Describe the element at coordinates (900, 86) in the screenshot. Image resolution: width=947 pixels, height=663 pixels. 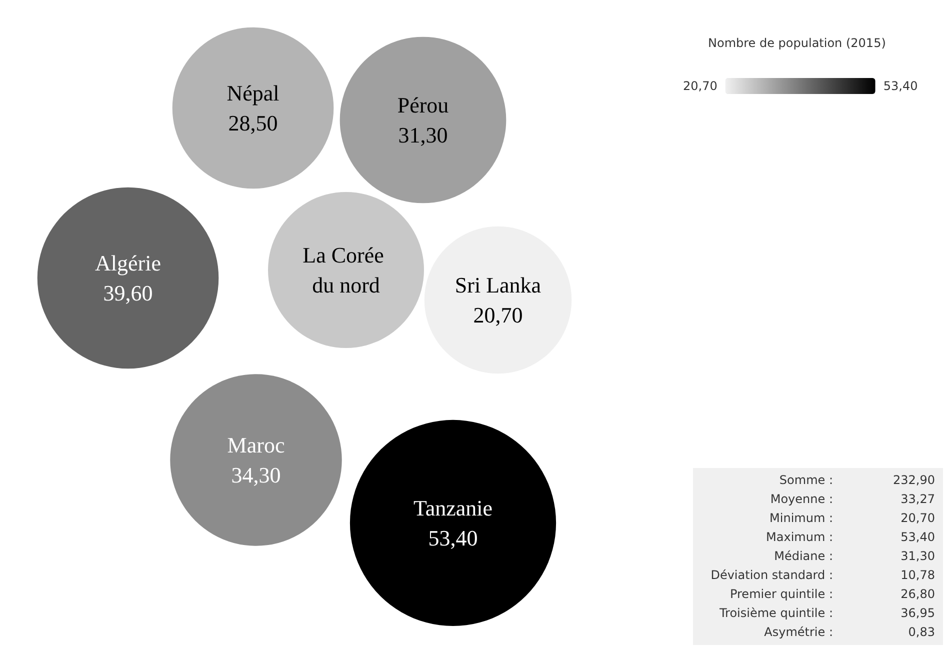
I see `text: 53,40` at that location.